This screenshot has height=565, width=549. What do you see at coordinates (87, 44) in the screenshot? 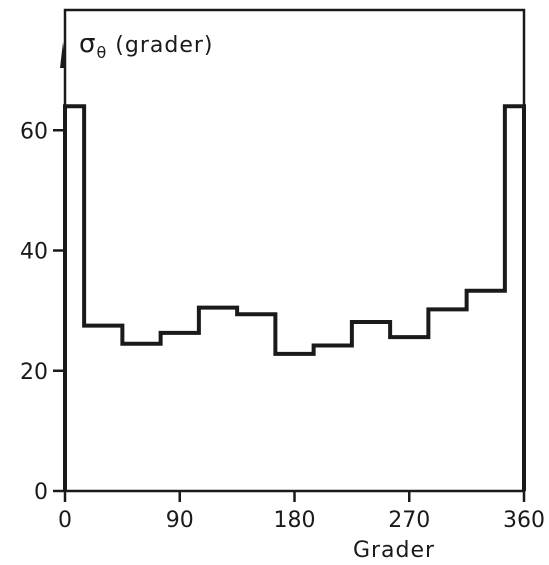
I see `y-axis-symbol: σ` at bounding box center [87, 44].